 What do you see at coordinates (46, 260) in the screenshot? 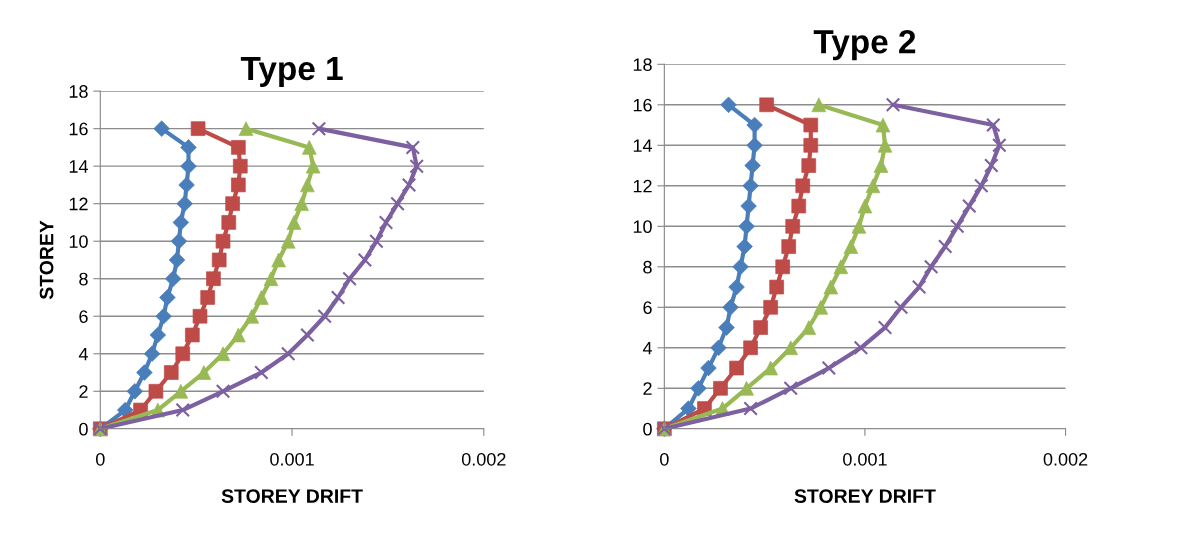
I see `y-axis-title: STOREY` at bounding box center [46, 260].